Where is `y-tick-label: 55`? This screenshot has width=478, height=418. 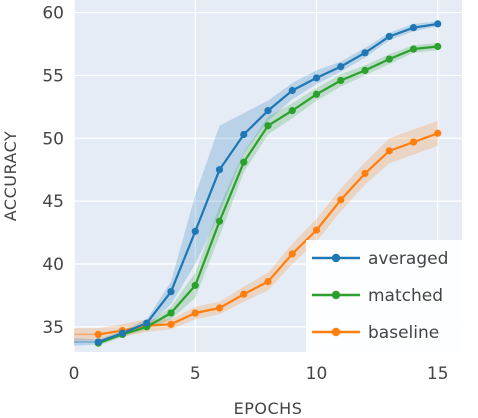 y-tick-label: 55 is located at coordinates (53, 76).